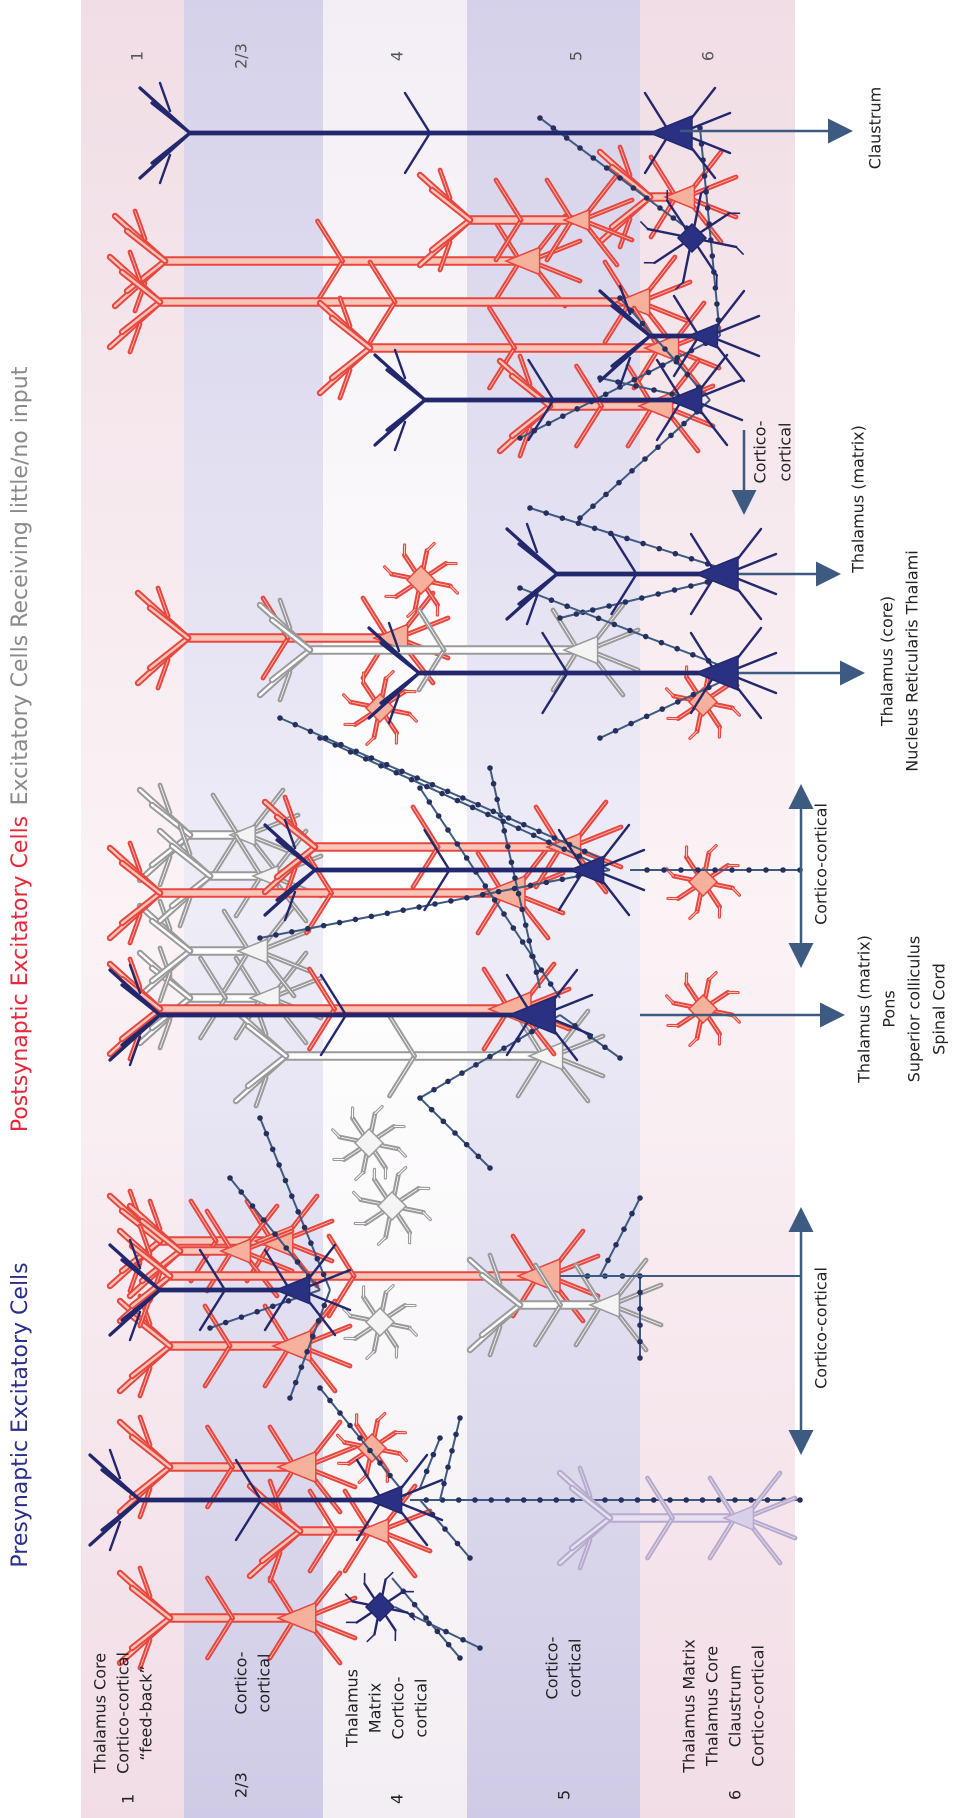 The height and width of the screenshot is (1818, 954). I want to click on input-label: Claustrum, so click(735, 1706).